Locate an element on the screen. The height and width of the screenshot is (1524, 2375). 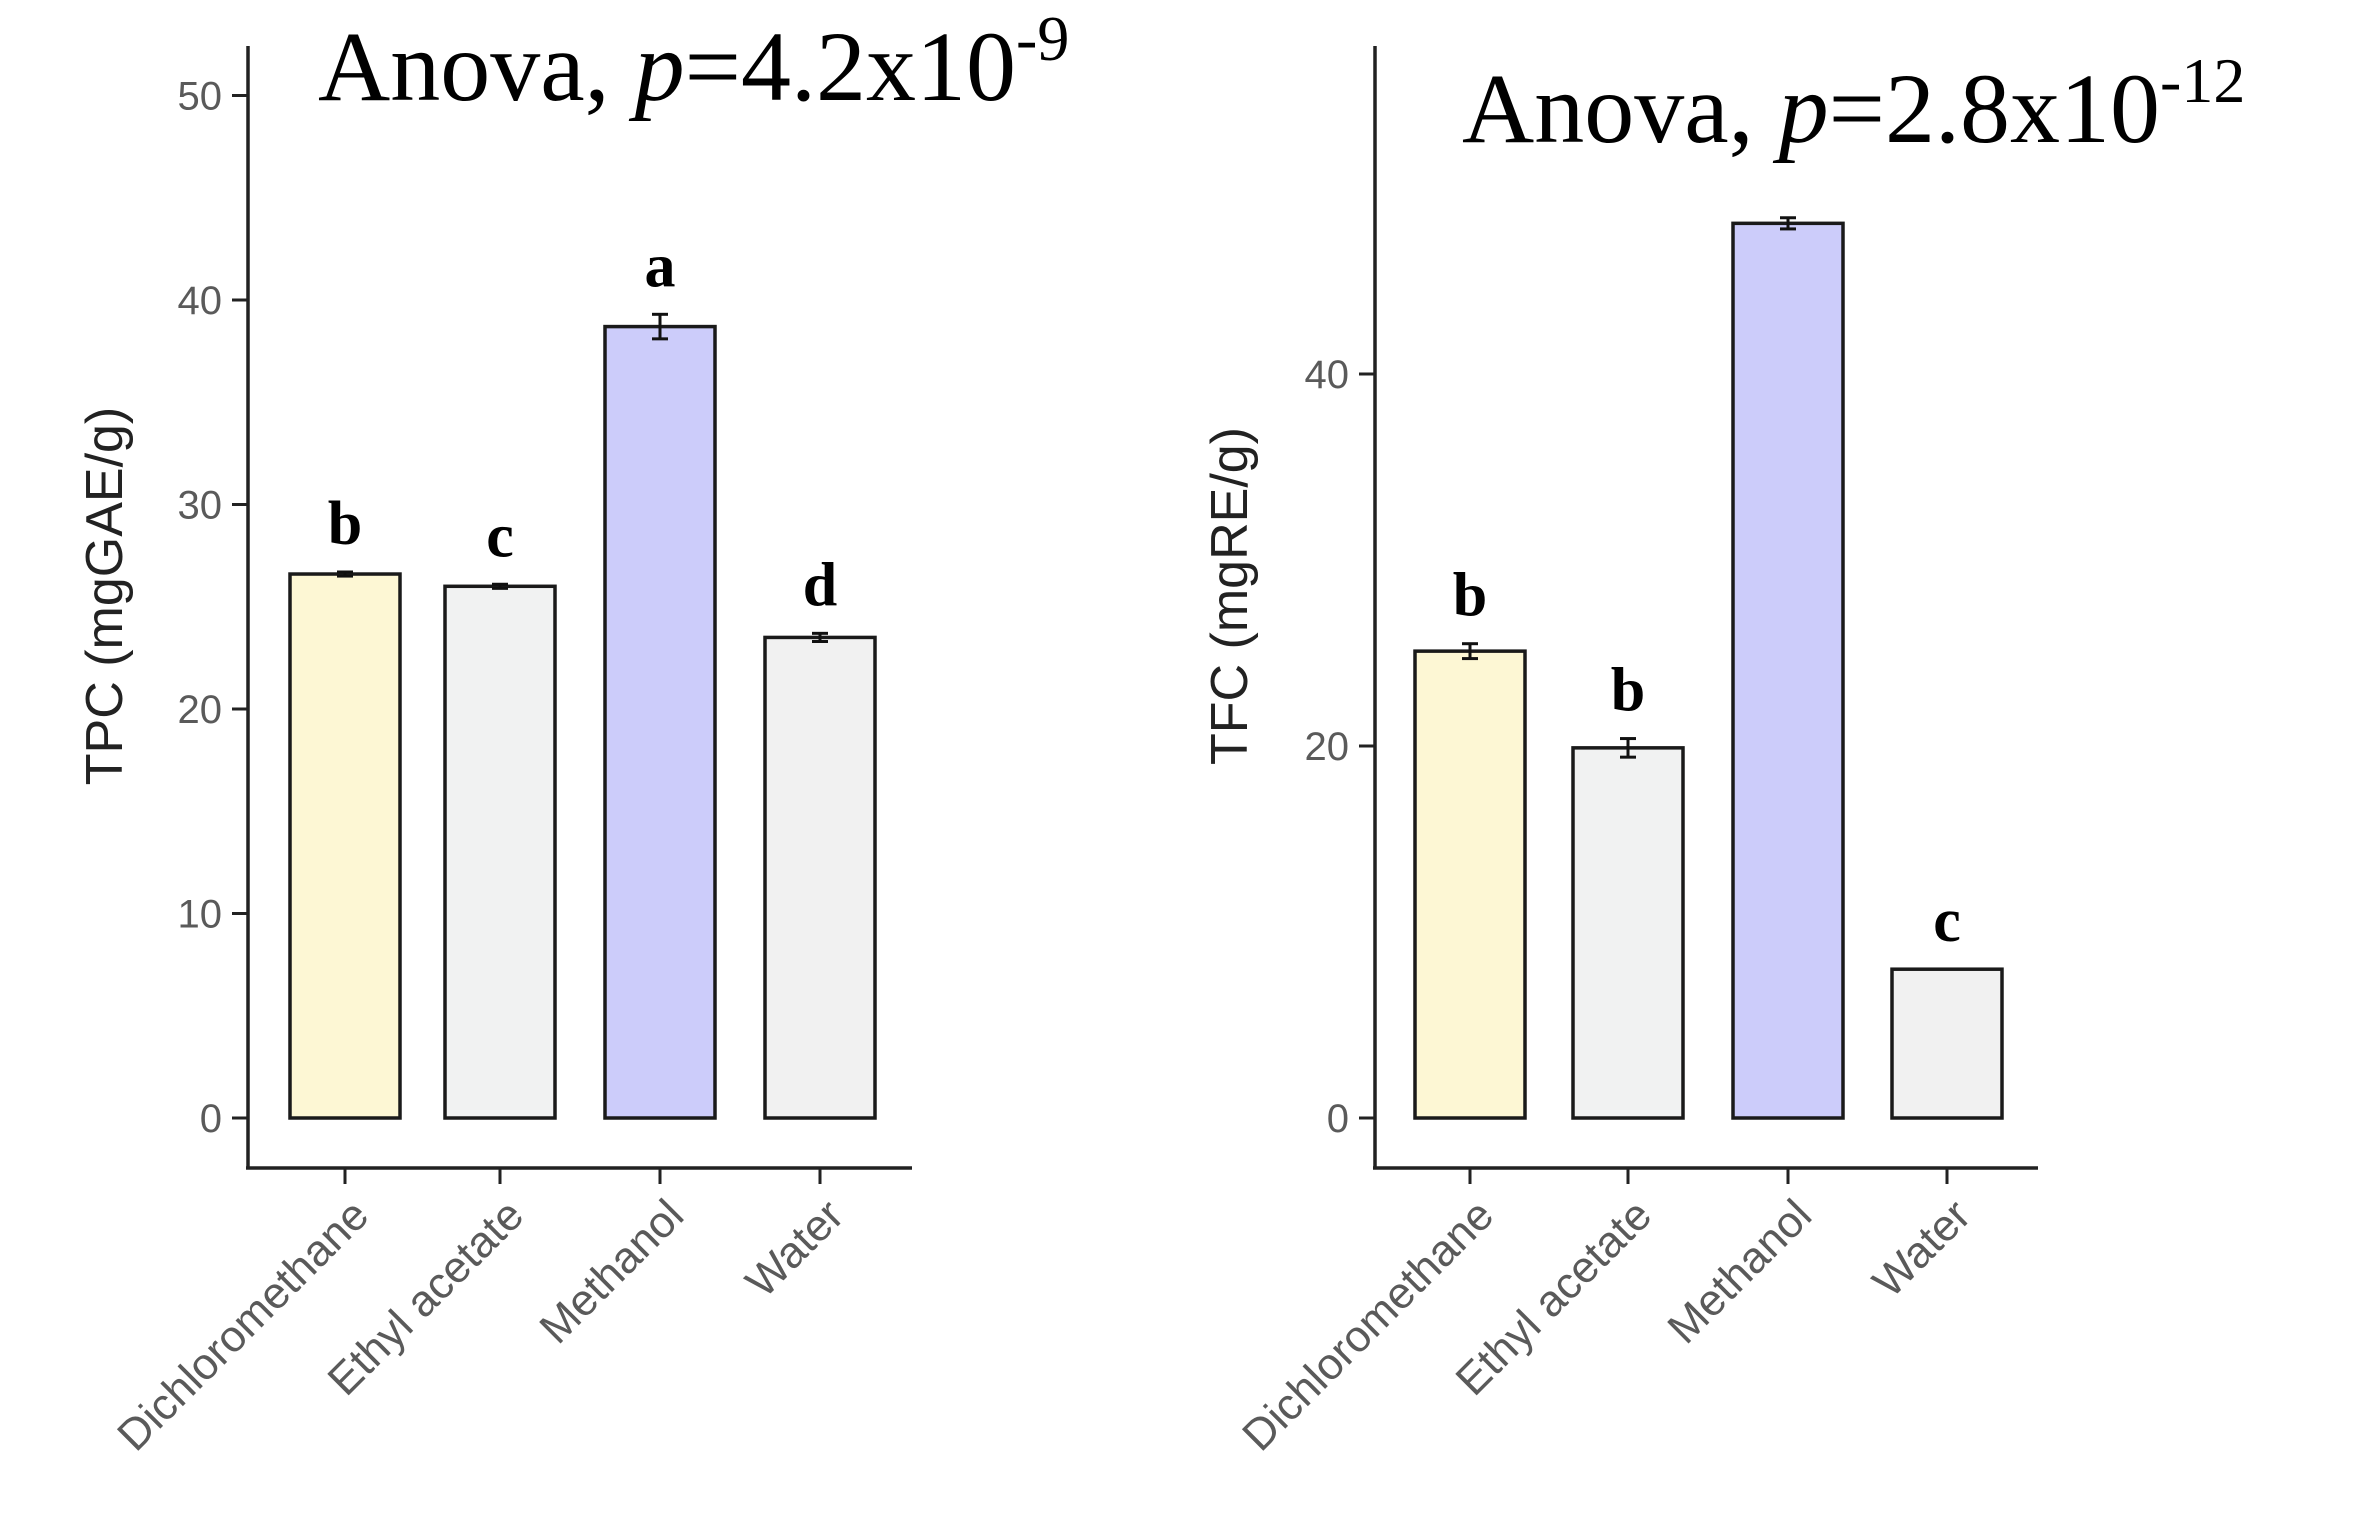
tfc-x-tick-label-2: Methanol is located at coordinates (1739, 1271).